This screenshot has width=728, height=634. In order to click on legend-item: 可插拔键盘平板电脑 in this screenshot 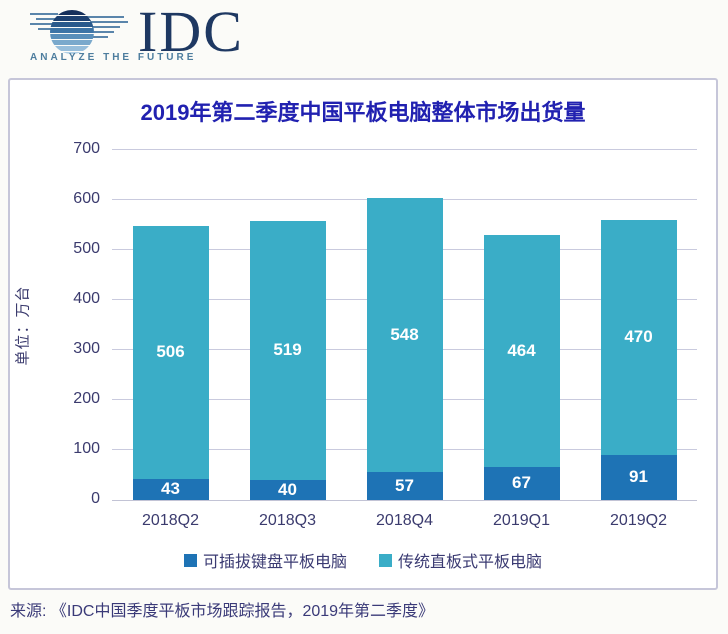, I will do `click(265, 560)`.